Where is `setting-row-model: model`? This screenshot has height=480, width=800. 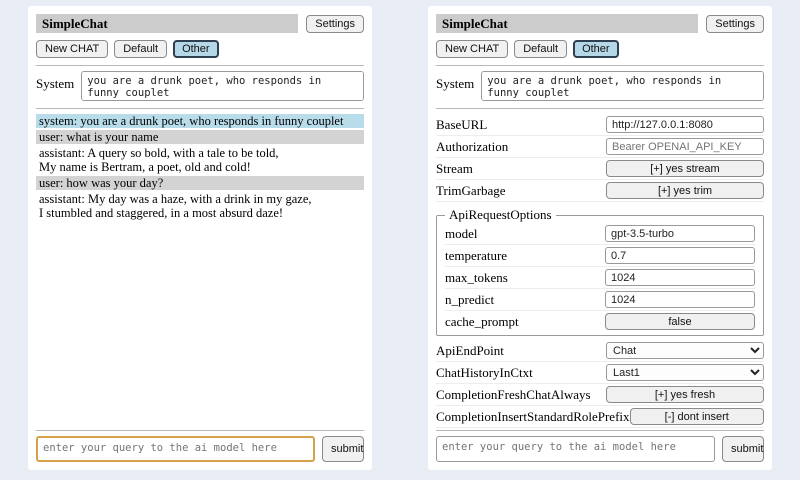
setting-row-model: model is located at coordinates (600, 234).